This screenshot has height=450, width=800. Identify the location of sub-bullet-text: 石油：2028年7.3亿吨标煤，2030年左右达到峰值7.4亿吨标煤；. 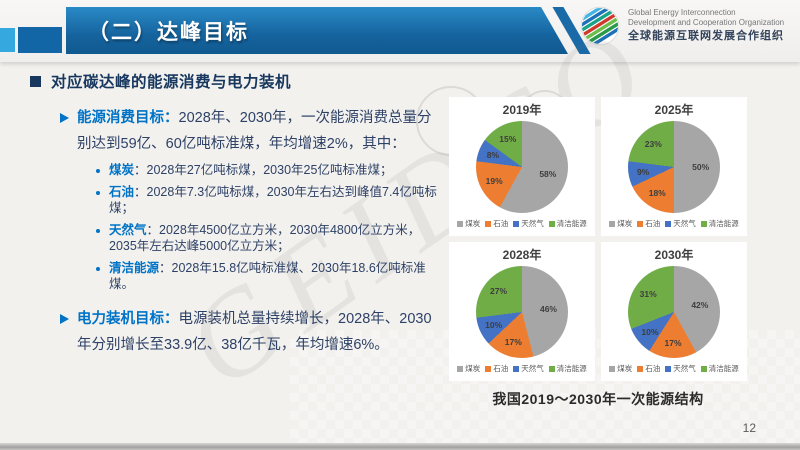
(276, 200).